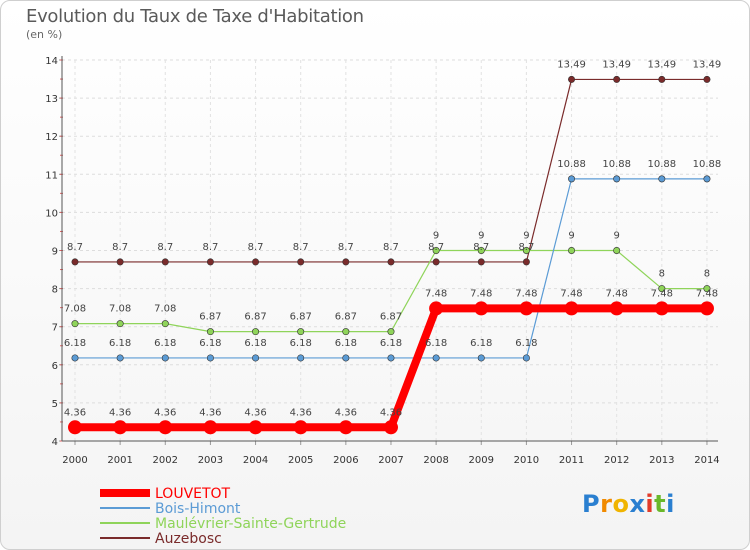  I want to click on x-tick-label: 2007, so click(390, 460).